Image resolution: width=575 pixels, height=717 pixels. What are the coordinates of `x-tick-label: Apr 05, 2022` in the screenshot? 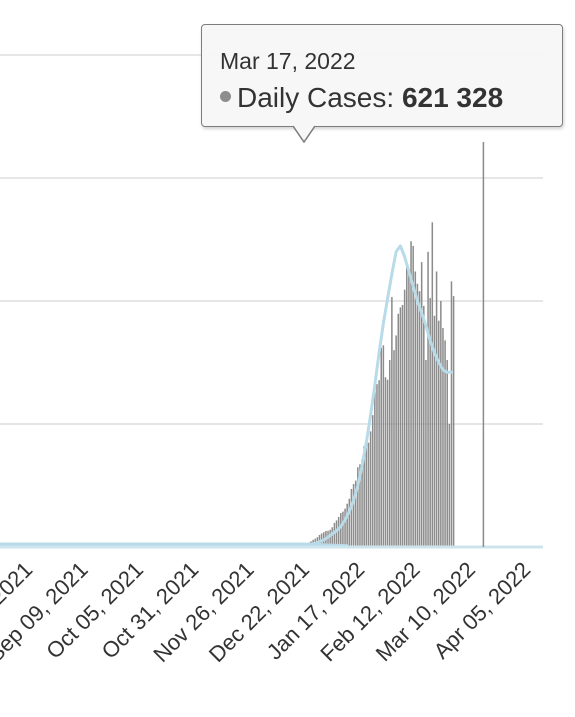 It's located at (482, 610).